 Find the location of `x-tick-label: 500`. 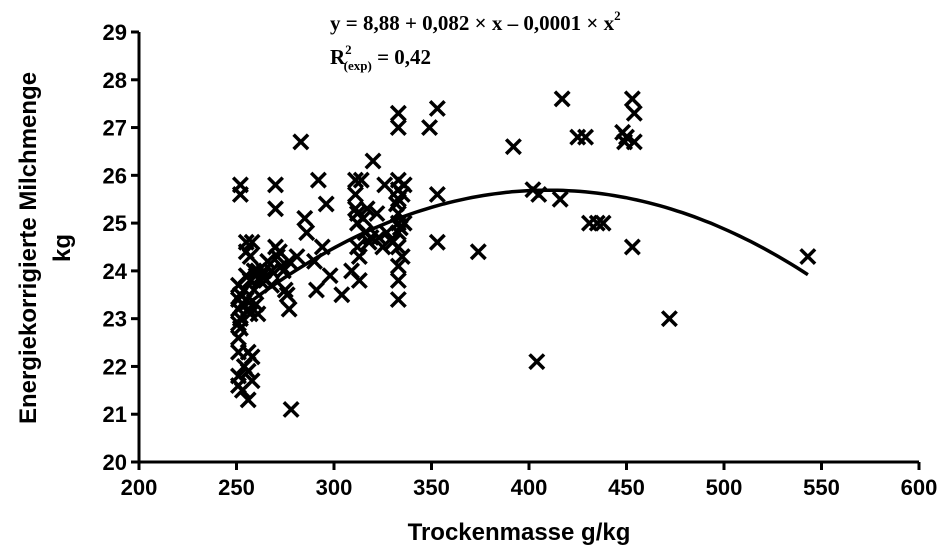

x-tick-label: 500 is located at coordinates (724, 487).